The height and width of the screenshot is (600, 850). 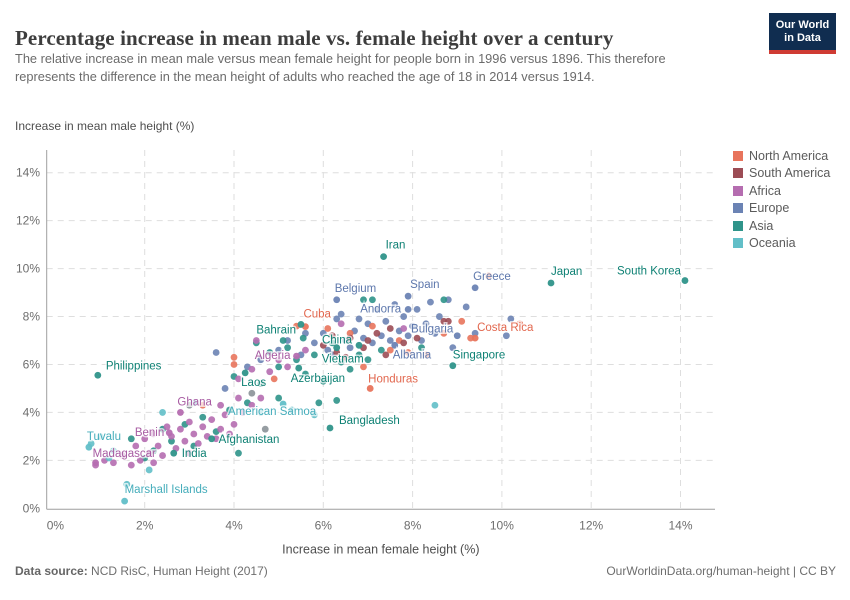 What do you see at coordinates (381, 309) in the screenshot?
I see `country-label: Andorra` at bounding box center [381, 309].